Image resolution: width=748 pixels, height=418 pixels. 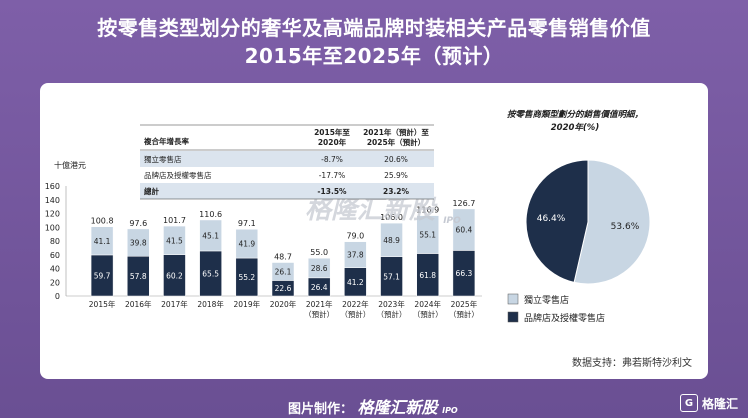 I want to click on table-cell-label: 總計, so click(x=151, y=191).